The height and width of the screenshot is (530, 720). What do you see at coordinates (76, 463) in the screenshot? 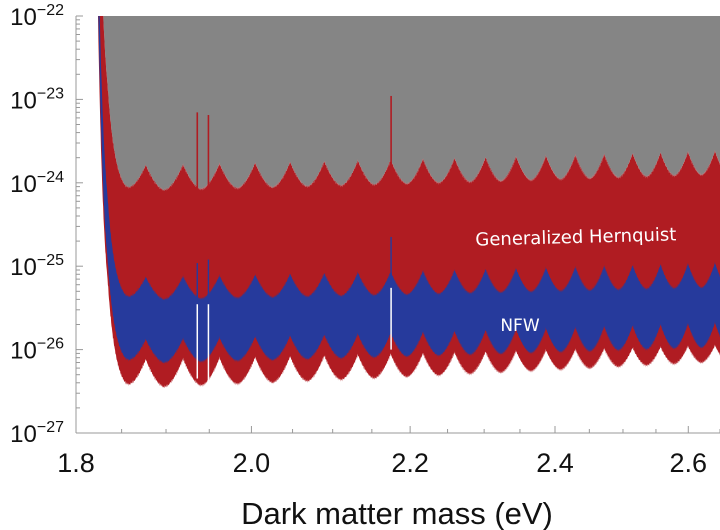
I see `x-tick-label: 1.8` at bounding box center [76, 463].